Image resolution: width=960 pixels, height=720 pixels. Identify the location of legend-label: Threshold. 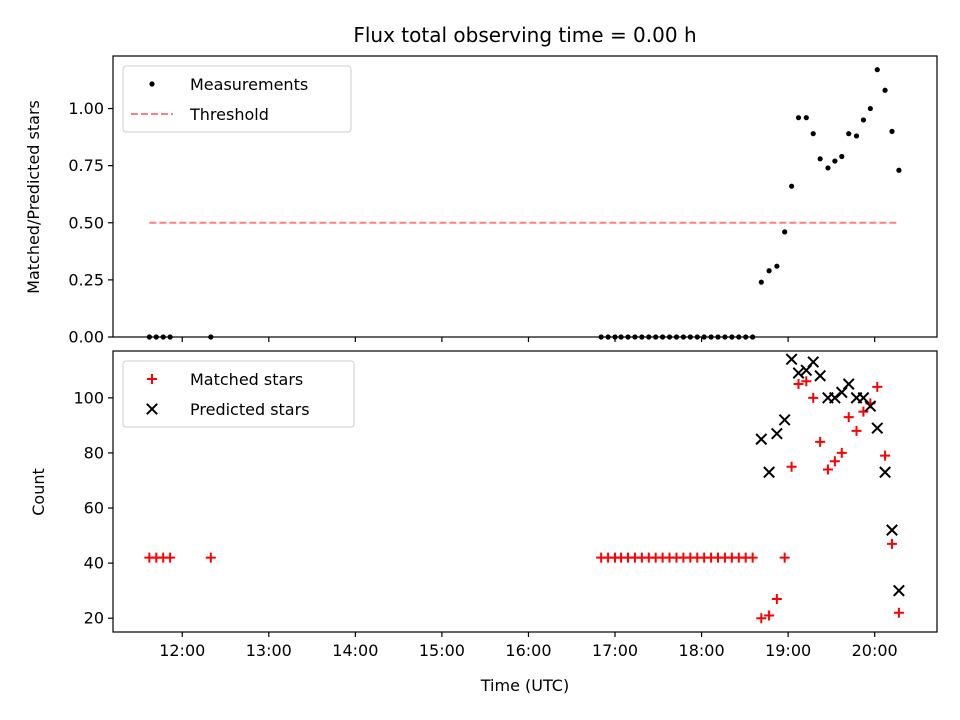
(229, 114).